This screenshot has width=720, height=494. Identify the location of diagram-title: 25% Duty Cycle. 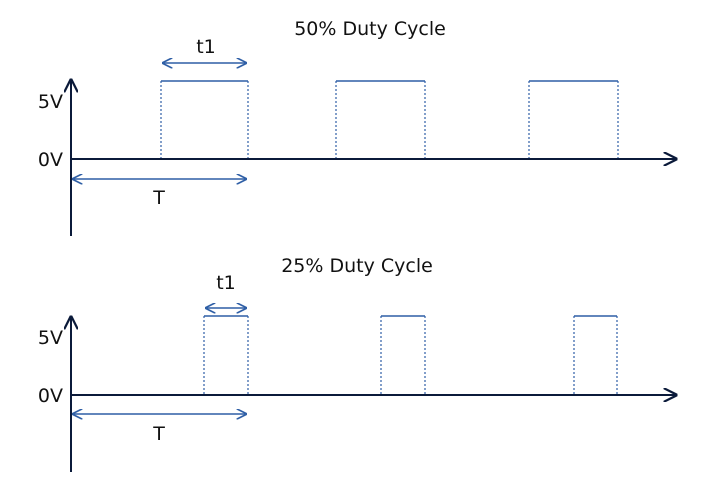
(357, 266).